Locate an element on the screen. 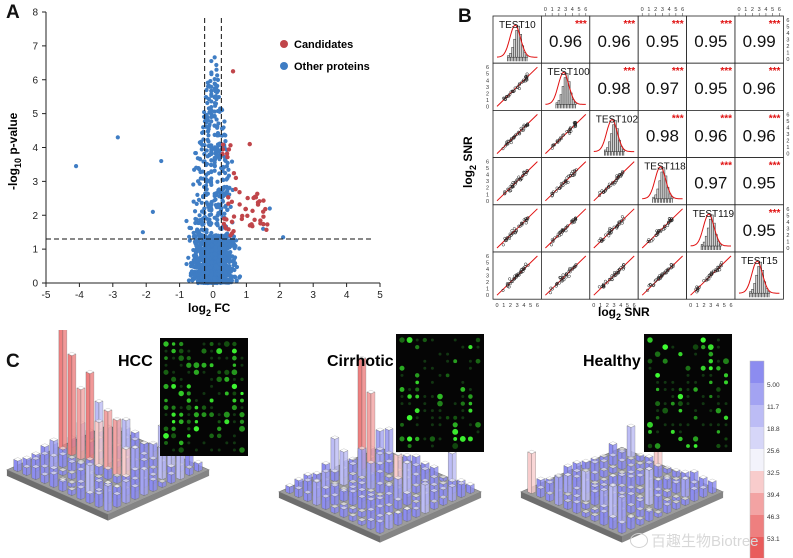 This screenshot has height=558, width=793. right-tick-label: 0 is located at coordinates (787, 249).